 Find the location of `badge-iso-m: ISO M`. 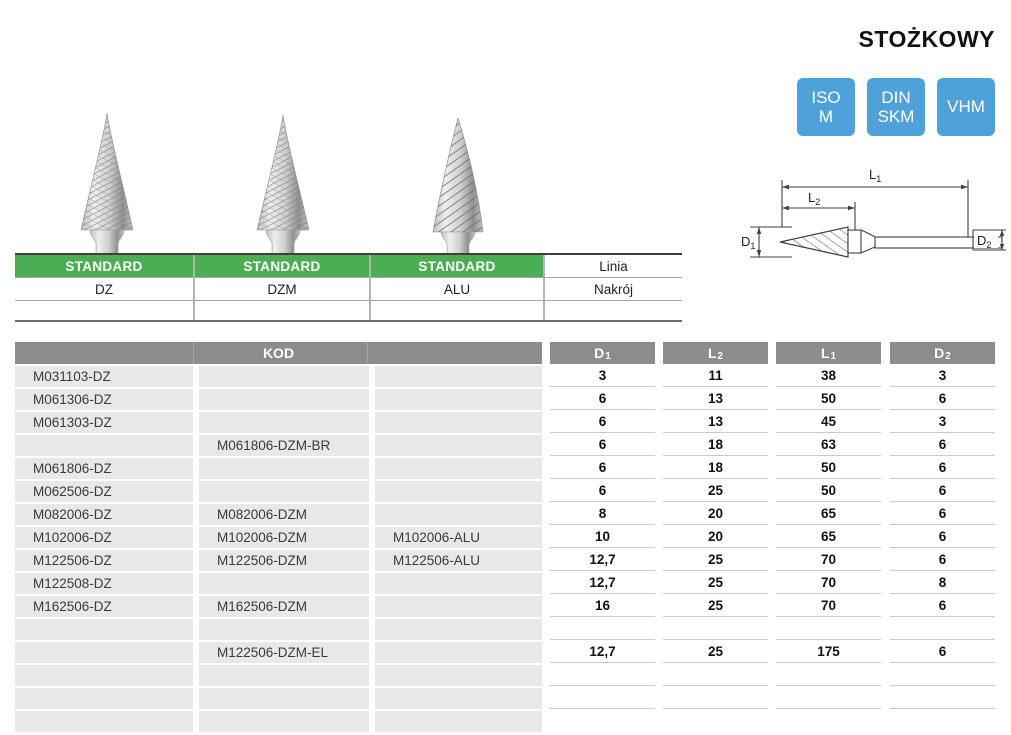

badge-iso-m: ISO M is located at coordinates (826, 107).